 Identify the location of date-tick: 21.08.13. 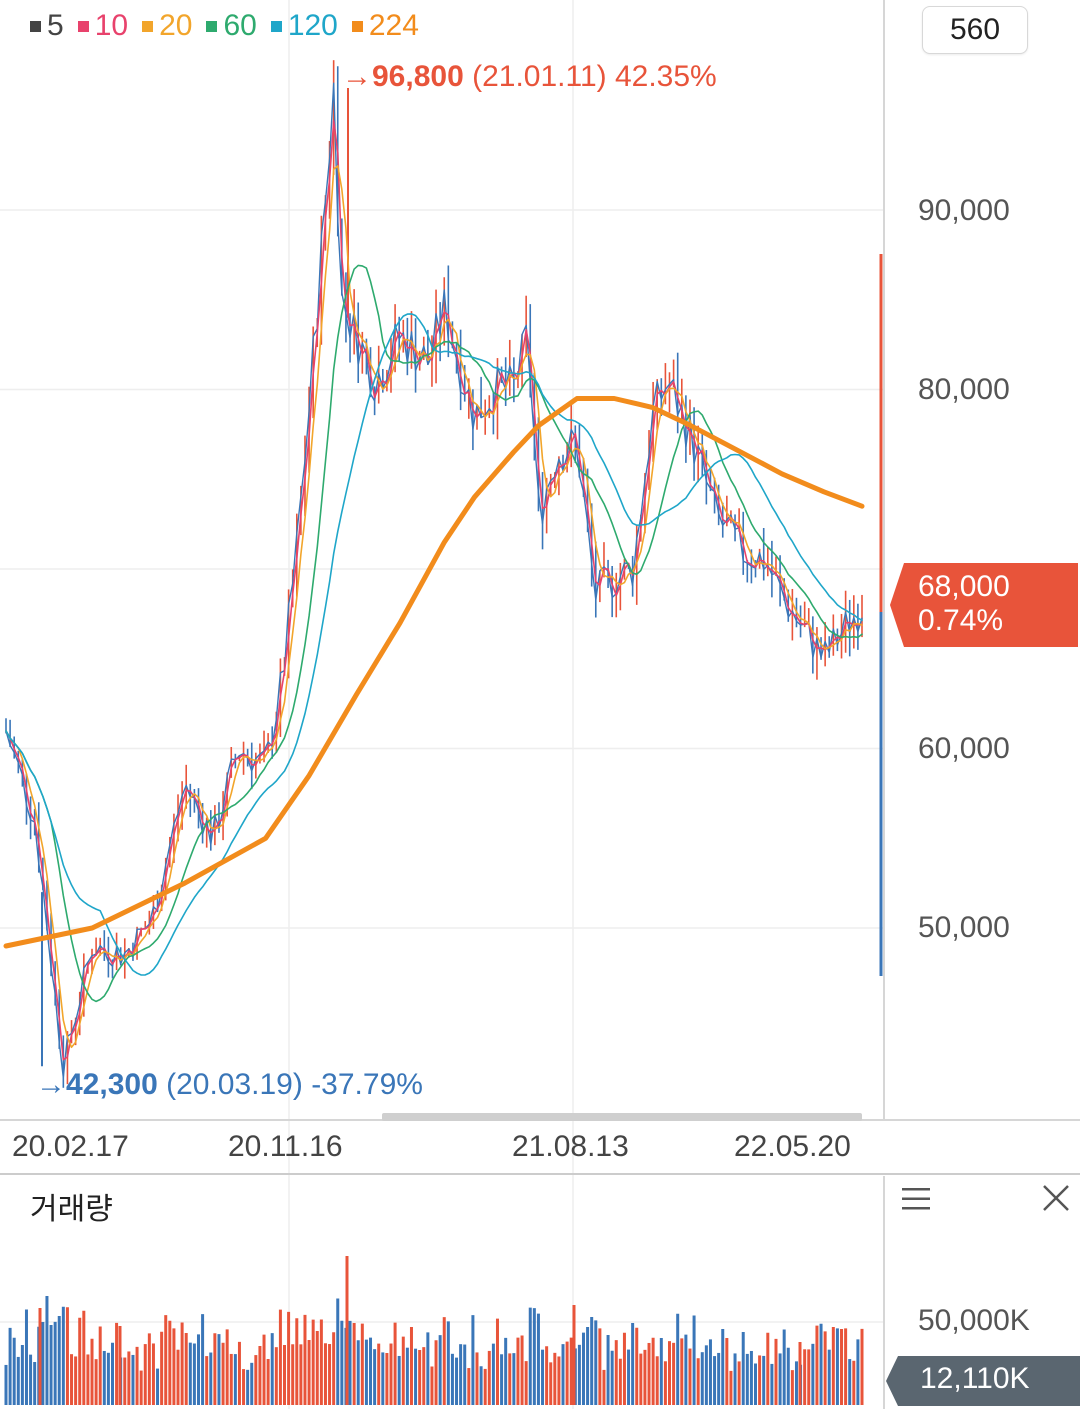
(570, 1146).